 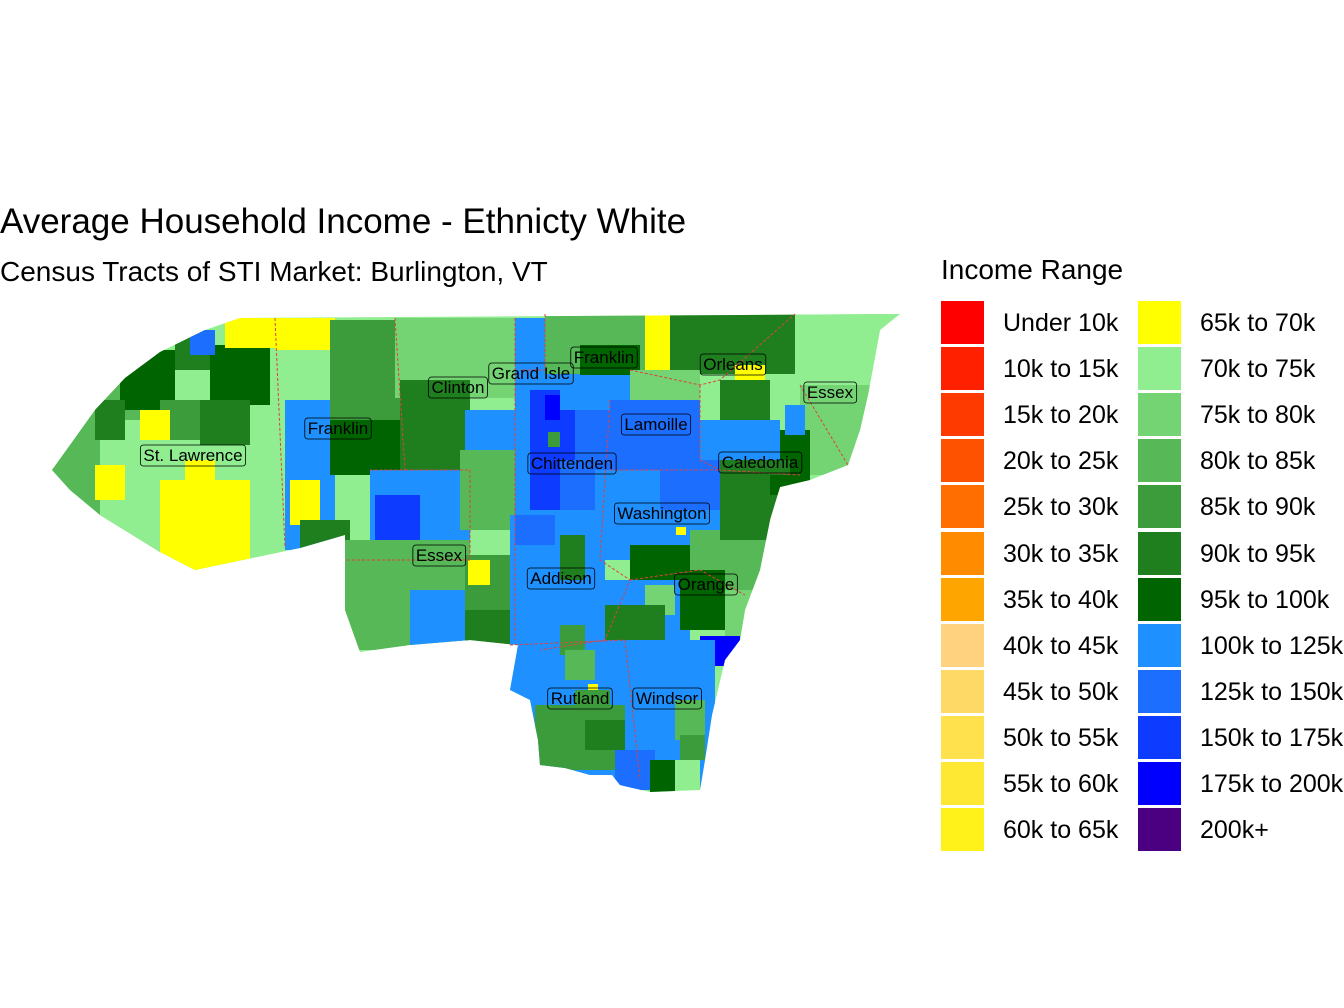 I want to click on legend-item: 70k to 75k, so click(x=1241, y=370).